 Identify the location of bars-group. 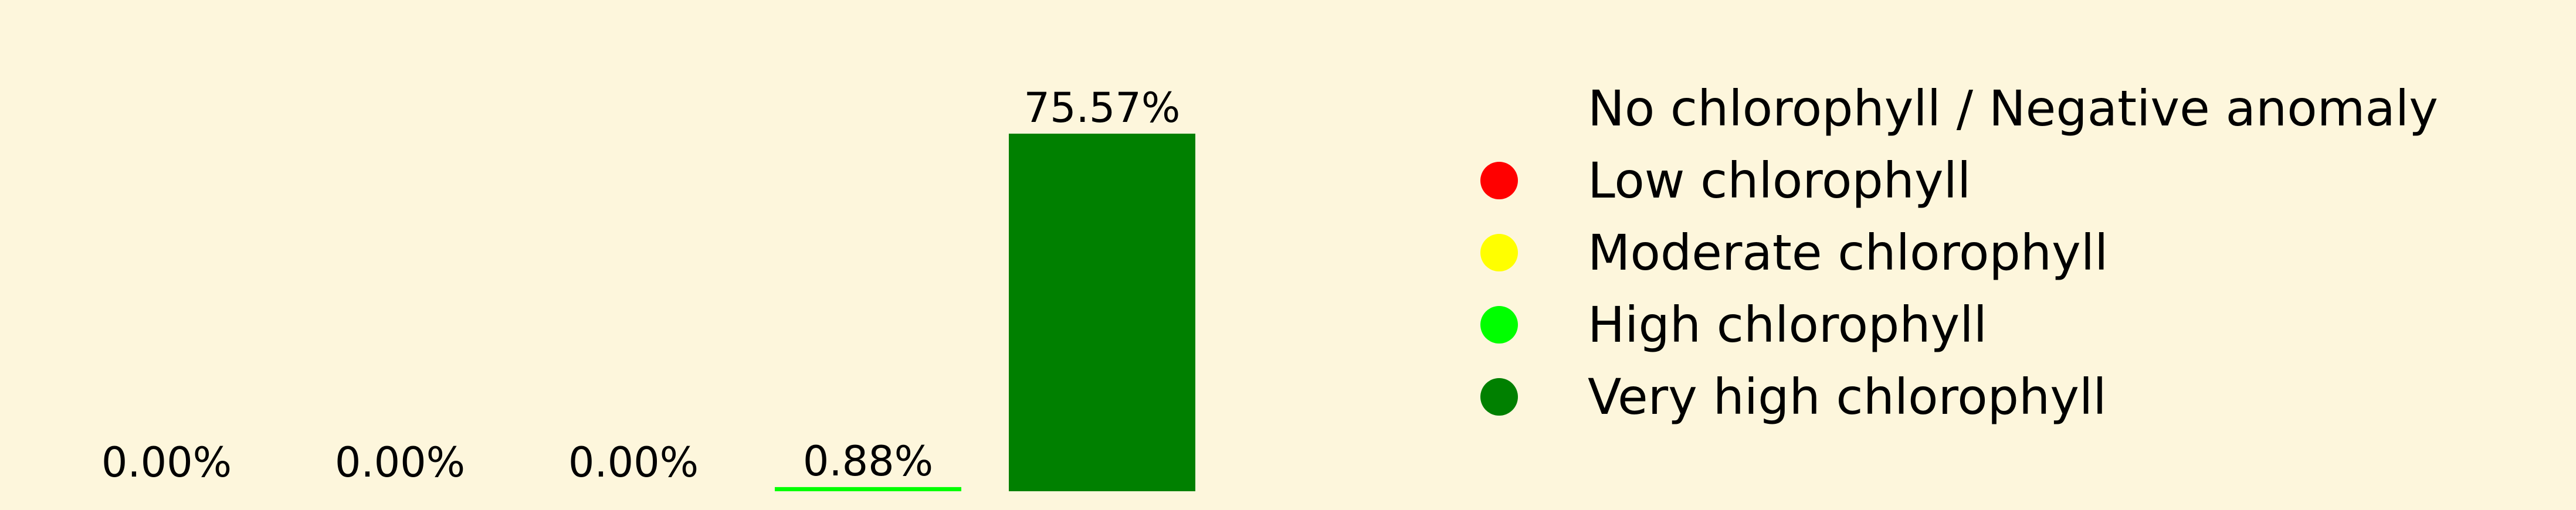
(985, 312).